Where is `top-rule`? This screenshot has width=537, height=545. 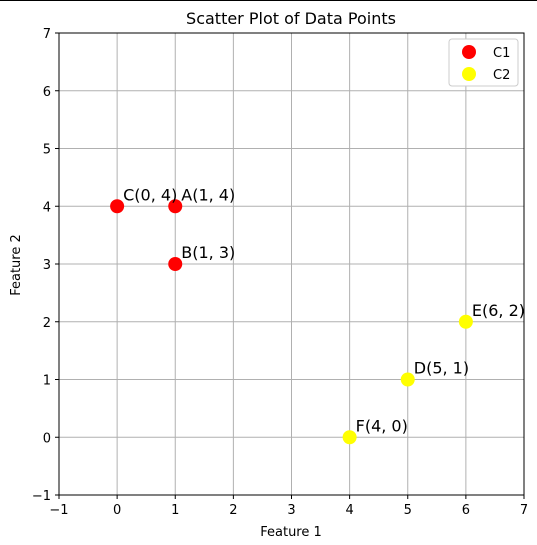 top-rule is located at coordinates (268, 0).